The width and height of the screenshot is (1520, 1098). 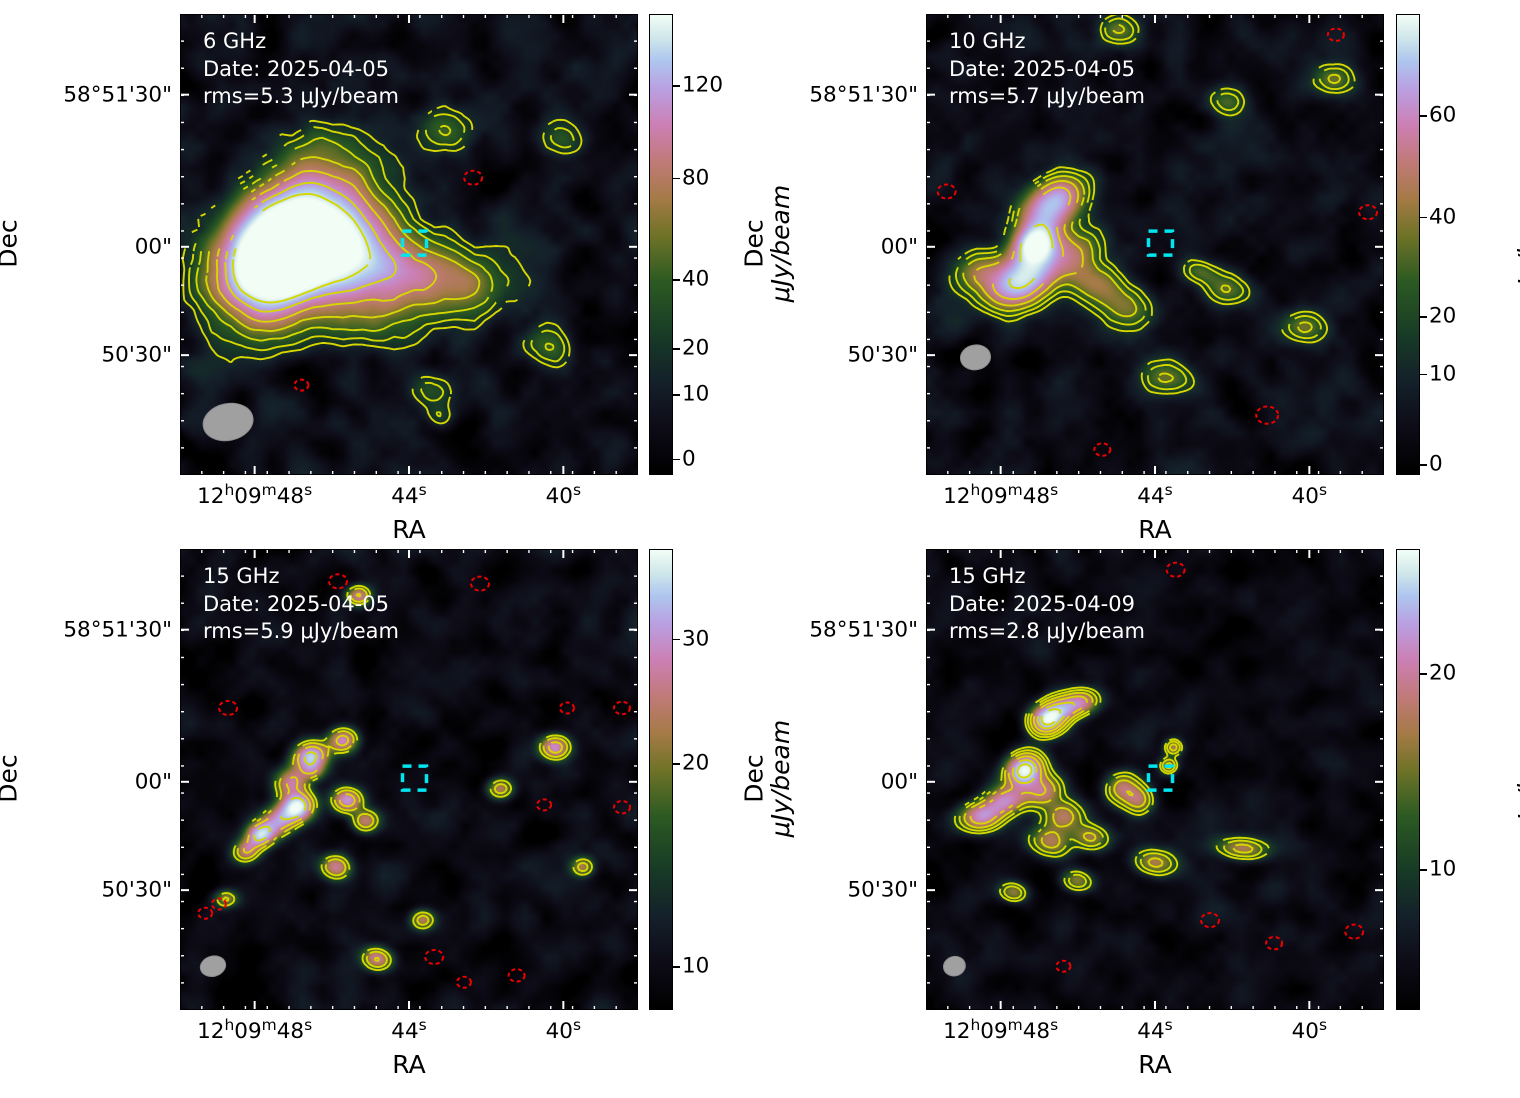 I want to click on panel-15ghz-apr05-yticklabel-1: 00", so click(x=153, y=782).